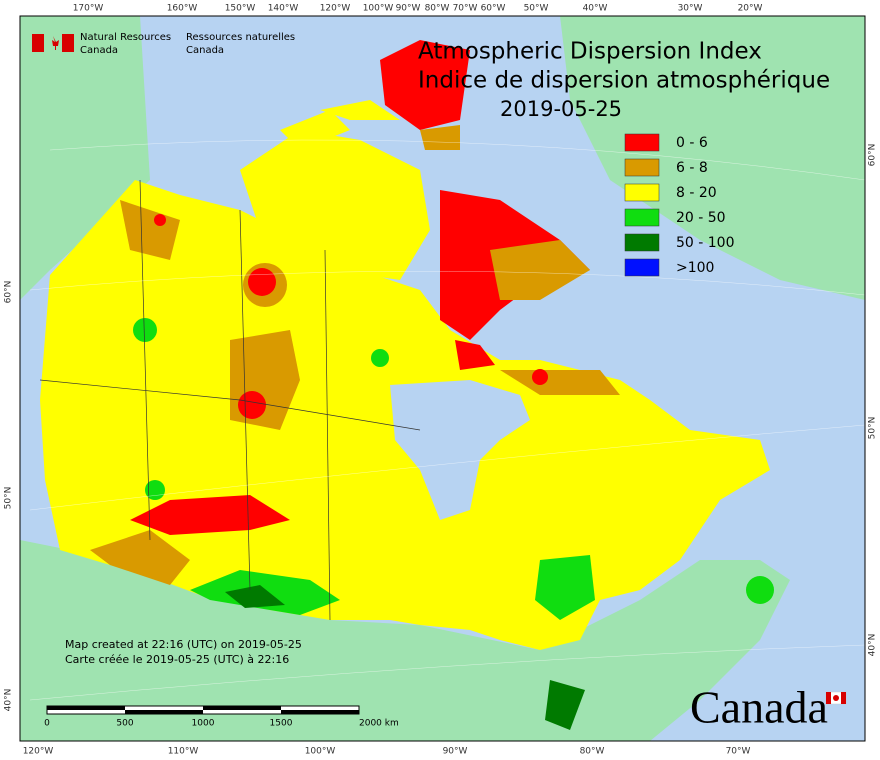  Describe the element at coordinates (440, 137) in the screenshot. I see `ellesmere-south` at that location.